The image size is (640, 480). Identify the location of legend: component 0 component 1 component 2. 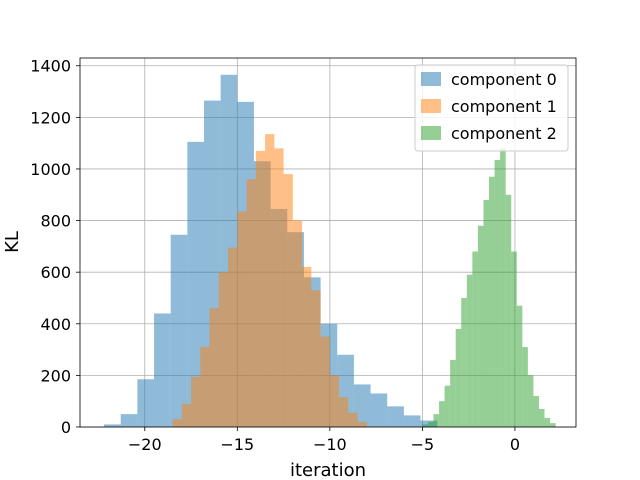
(491, 108).